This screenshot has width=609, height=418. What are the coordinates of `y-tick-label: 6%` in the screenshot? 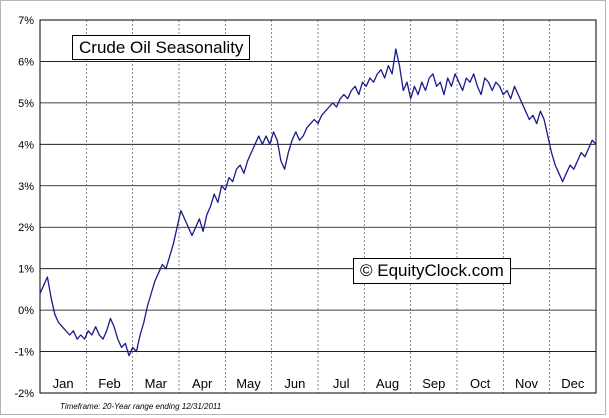 It's located at (26, 62).